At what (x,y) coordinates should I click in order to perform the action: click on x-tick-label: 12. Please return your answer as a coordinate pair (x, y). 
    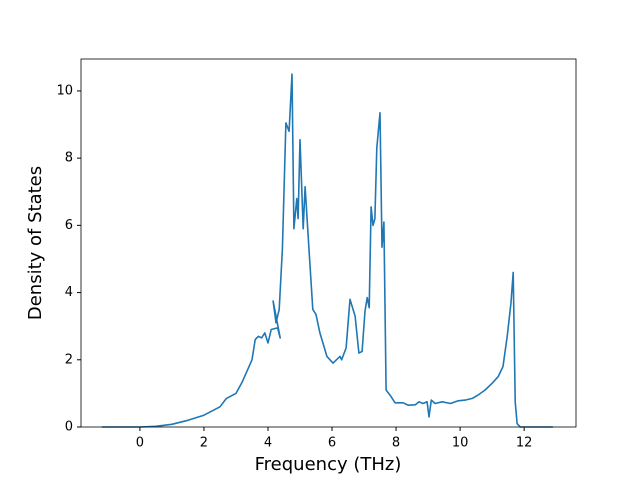
    Looking at the image, I should click on (524, 443).